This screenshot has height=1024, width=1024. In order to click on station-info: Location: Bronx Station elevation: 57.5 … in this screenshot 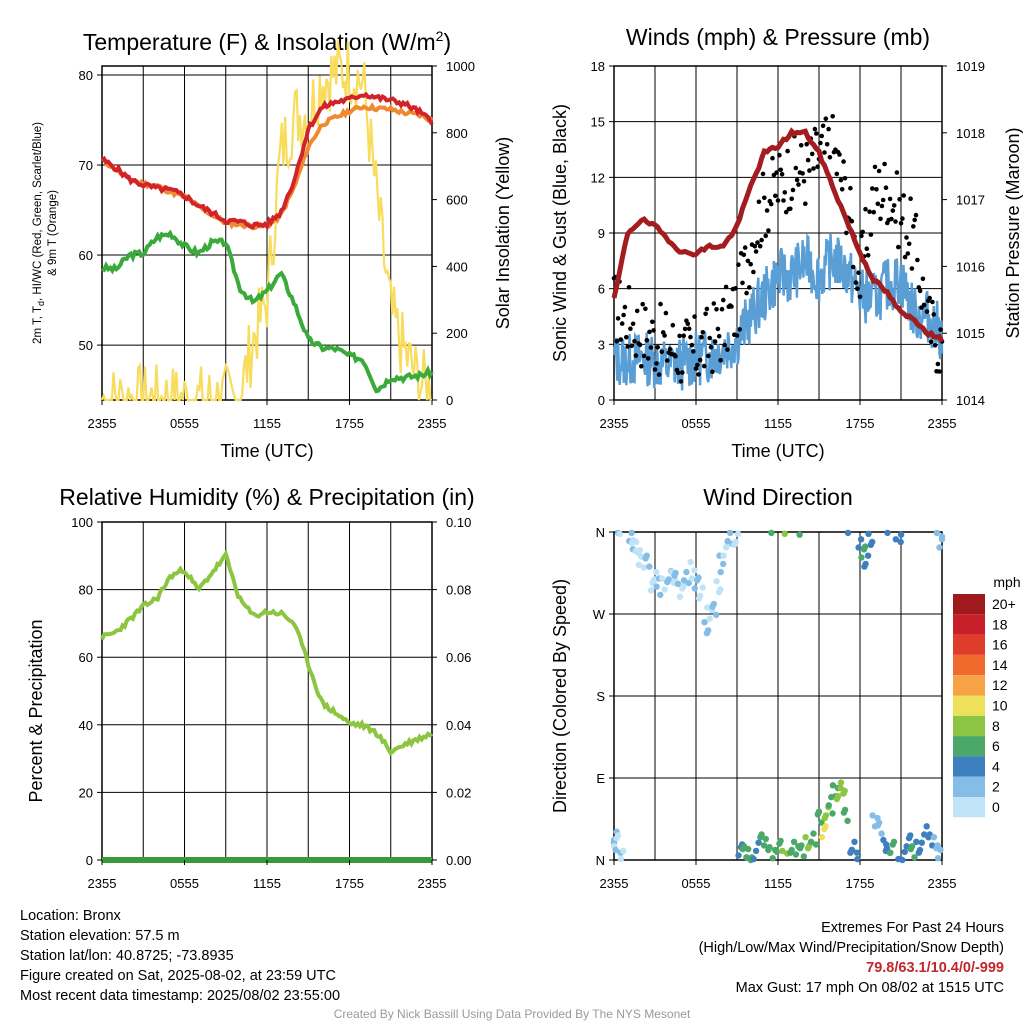, I will do `click(180, 956)`.